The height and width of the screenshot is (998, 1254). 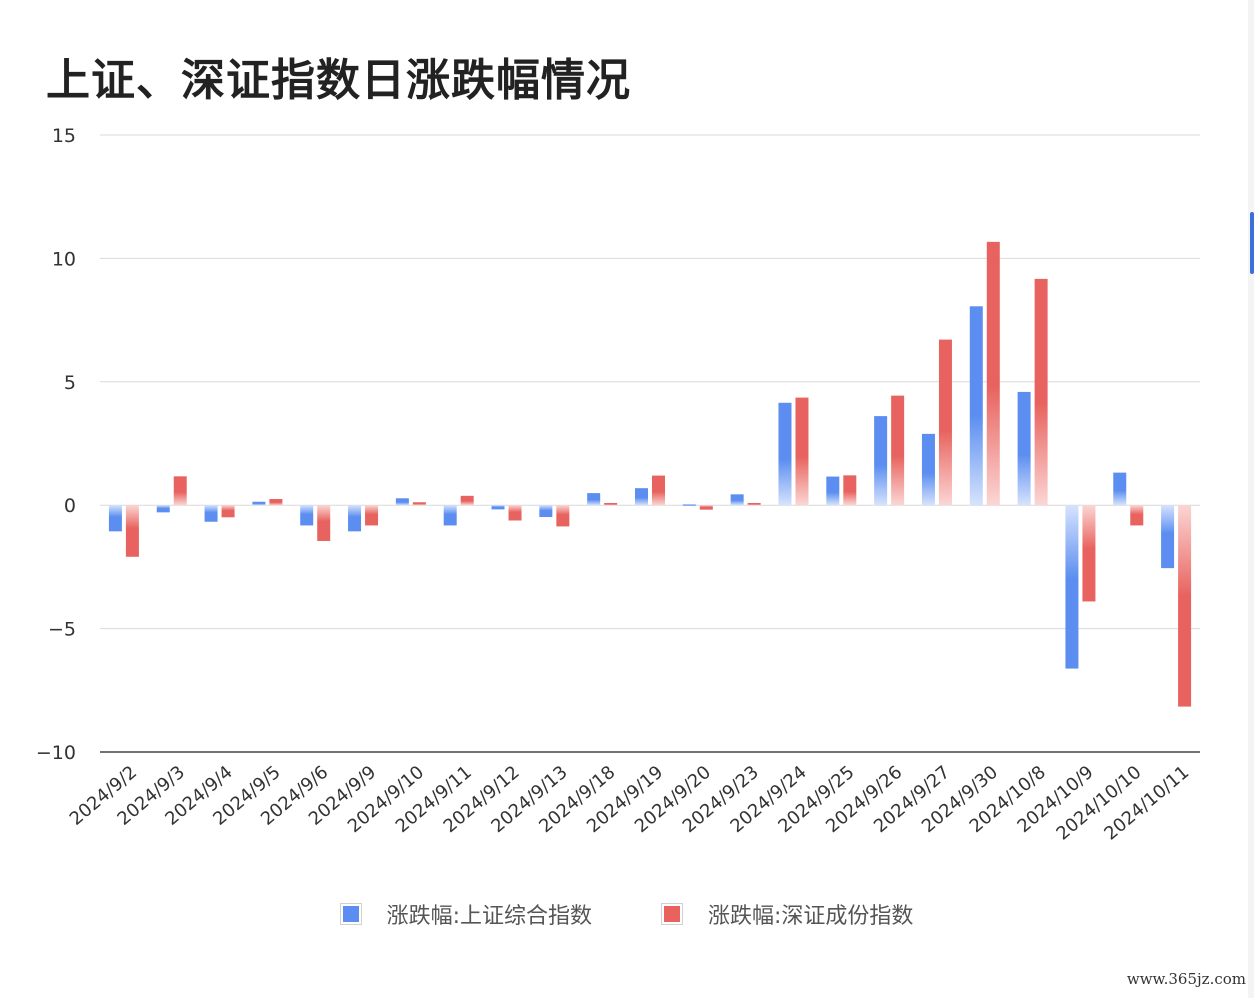 I want to click on legend-item-shenzhen: 涨跌幅:深证成份指数, so click(x=787, y=914).